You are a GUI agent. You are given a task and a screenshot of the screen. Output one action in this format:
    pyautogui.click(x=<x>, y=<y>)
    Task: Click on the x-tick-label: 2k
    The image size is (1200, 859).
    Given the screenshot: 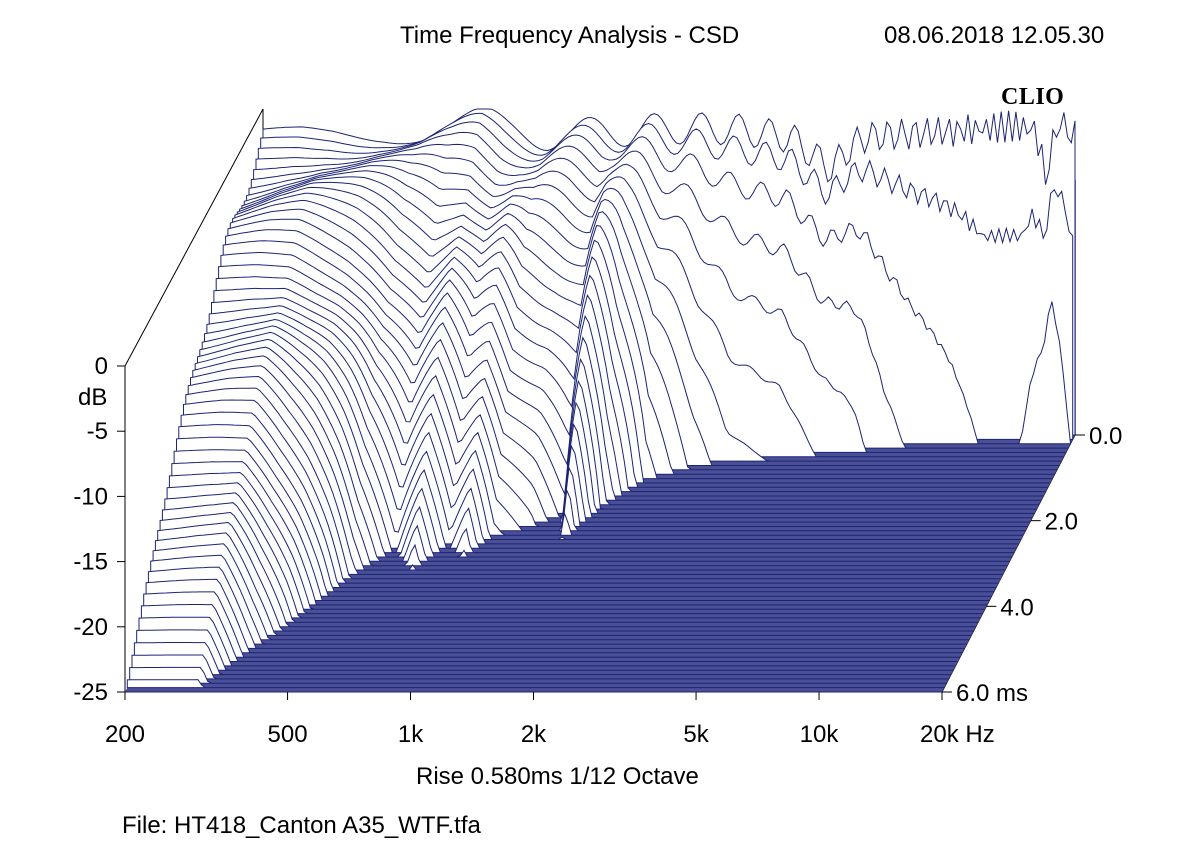 What is the action you would take?
    pyautogui.click(x=534, y=734)
    